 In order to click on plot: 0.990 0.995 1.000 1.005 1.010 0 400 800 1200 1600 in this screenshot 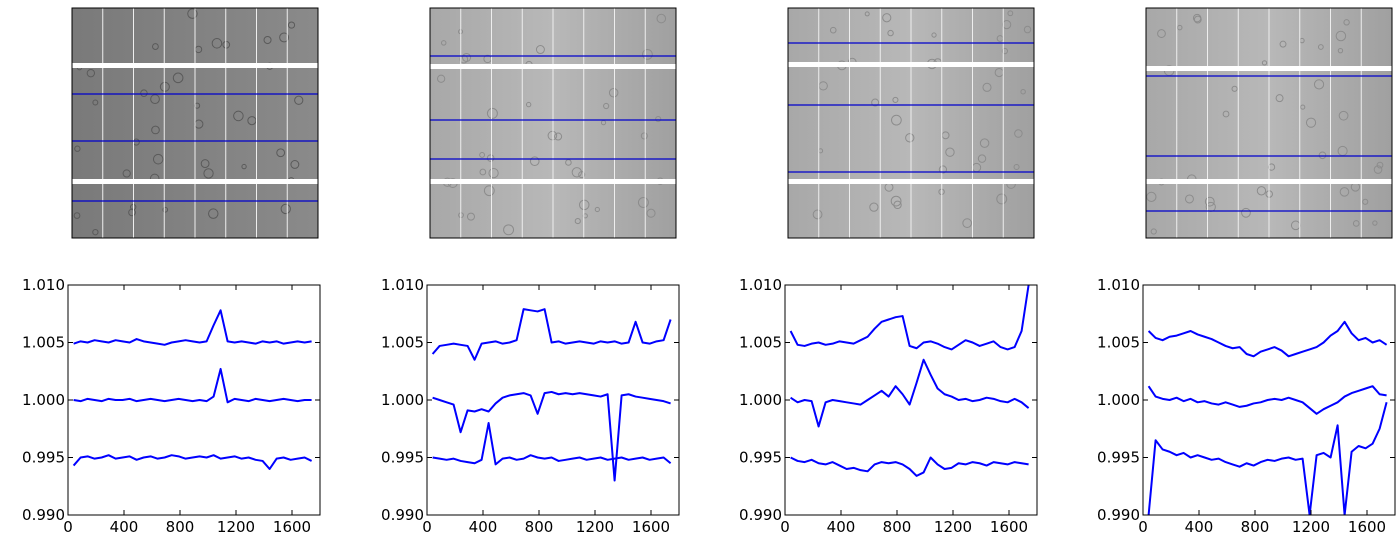, I will do `click(1246, 406)`.